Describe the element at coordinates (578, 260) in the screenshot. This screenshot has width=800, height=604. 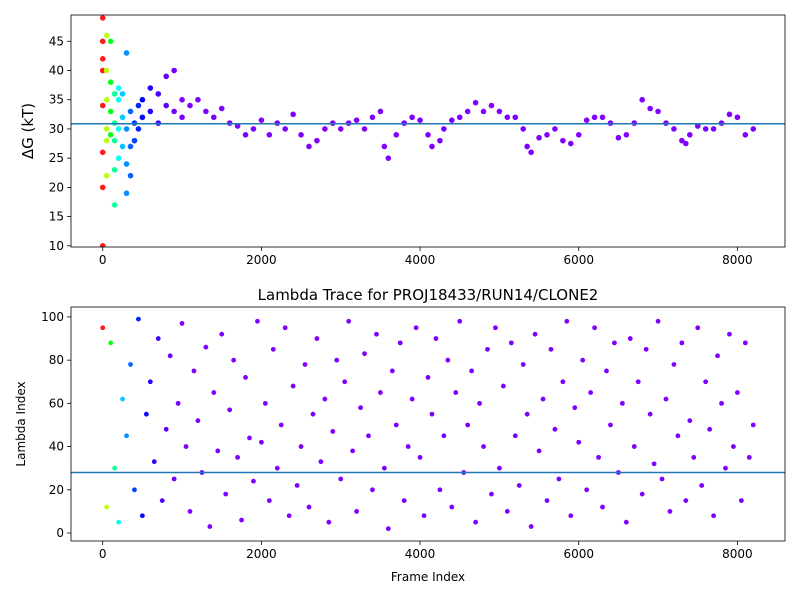
I see `x-tick-label: 6000` at that location.